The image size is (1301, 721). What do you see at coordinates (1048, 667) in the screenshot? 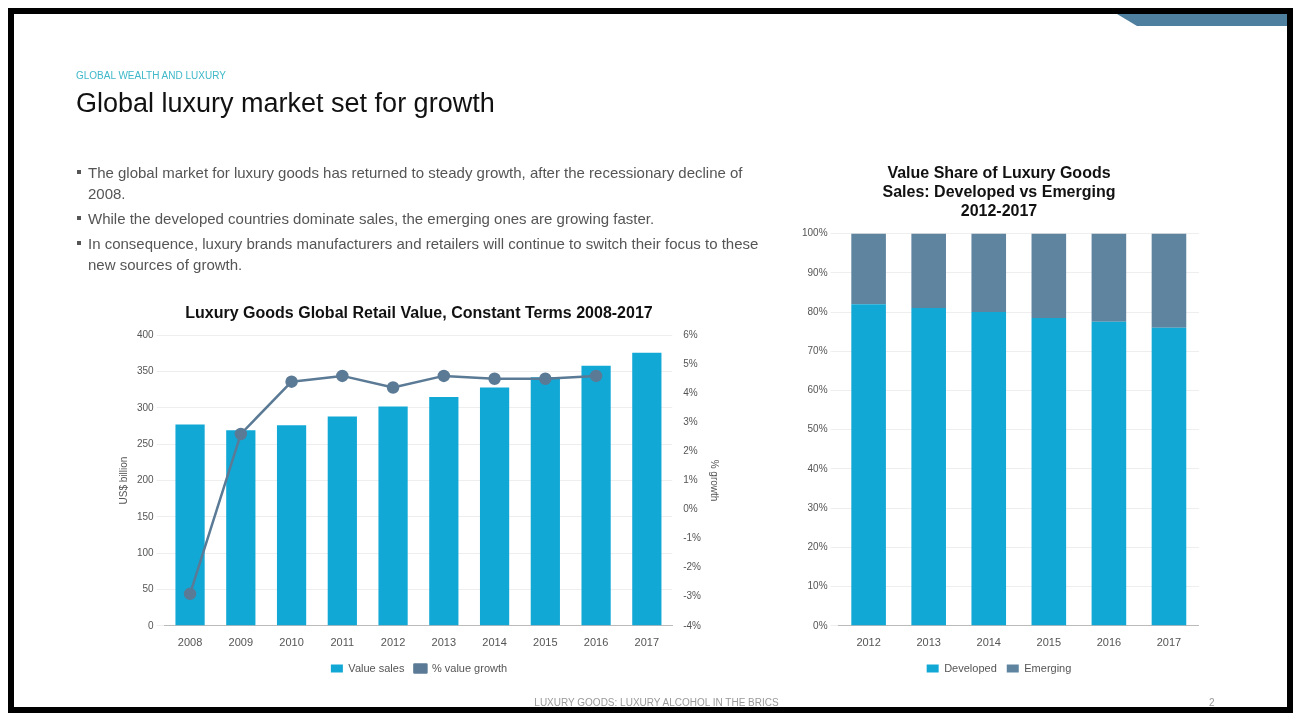
I see `legend-label: Emerging` at bounding box center [1048, 667].